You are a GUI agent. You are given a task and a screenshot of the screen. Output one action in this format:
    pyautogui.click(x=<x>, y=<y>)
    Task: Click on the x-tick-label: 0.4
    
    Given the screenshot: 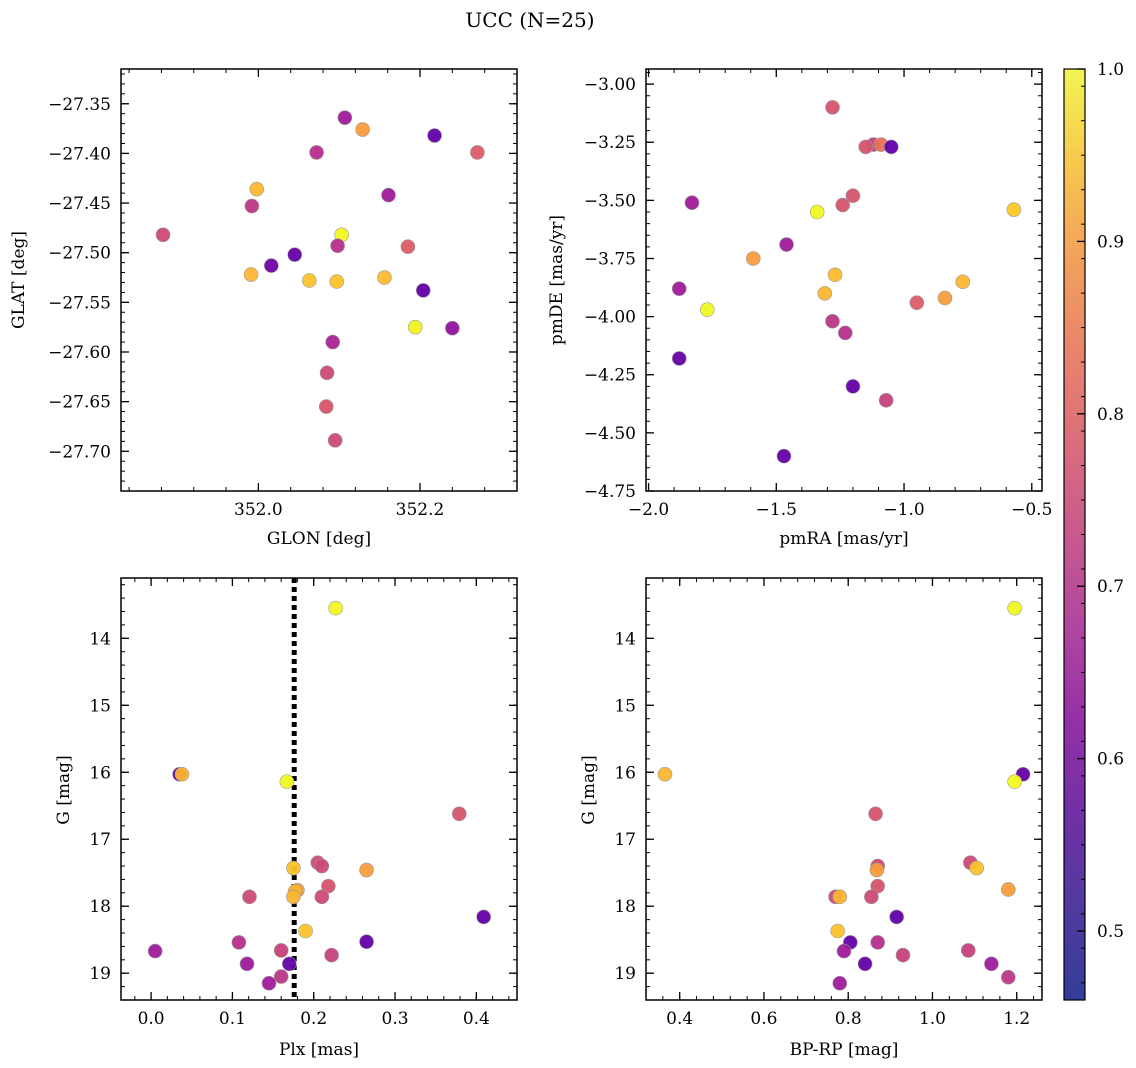 What is the action you would take?
    pyautogui.click(x=679, y=1019)
    